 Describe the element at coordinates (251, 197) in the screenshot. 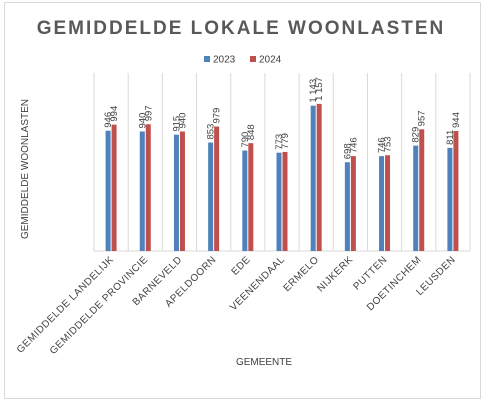

I see `bar-2024-ede` at that location.